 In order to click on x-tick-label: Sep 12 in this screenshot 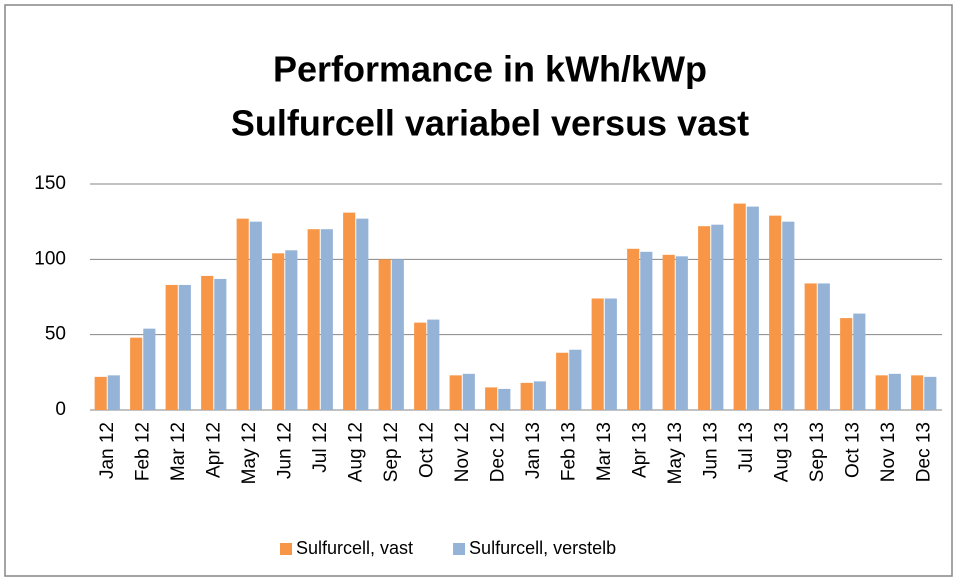, I will do `click(391, 452)`.